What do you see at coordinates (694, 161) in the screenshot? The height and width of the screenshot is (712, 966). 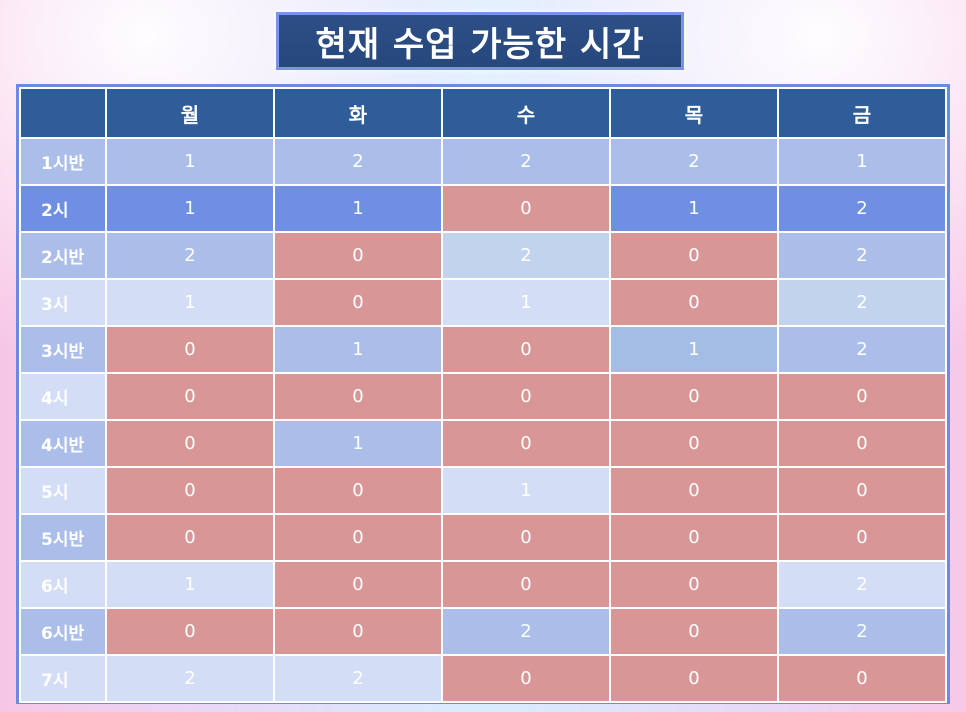 I see `cell-thu: 2` at bounding box center [694, 161].